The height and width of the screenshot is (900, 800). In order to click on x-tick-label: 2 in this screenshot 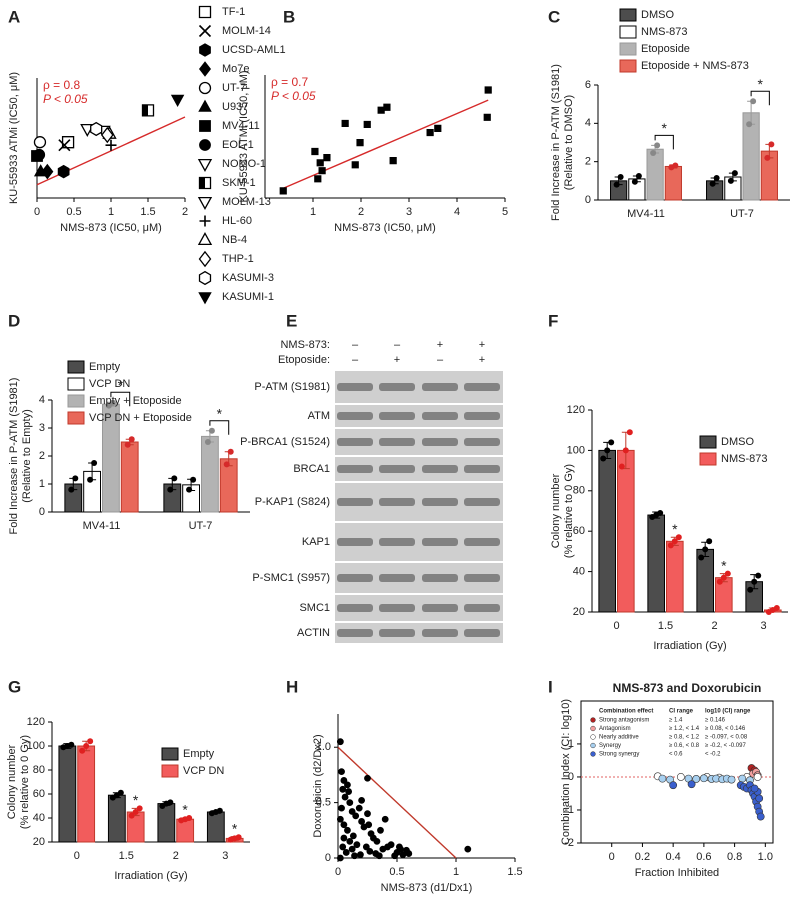, I will do `click(361, 212)`.